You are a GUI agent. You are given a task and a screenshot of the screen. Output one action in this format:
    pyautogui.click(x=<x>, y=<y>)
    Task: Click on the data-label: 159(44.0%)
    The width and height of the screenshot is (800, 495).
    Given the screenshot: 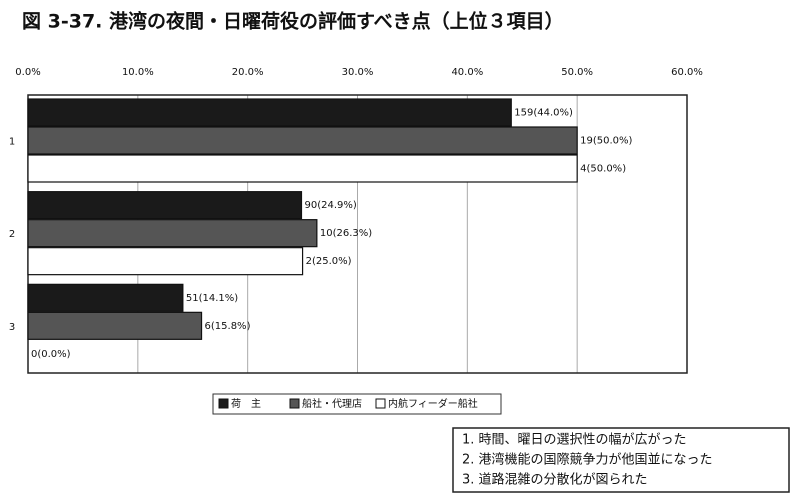 What is the action you would take?
    pyautogui.click(x=543, y=113)
    